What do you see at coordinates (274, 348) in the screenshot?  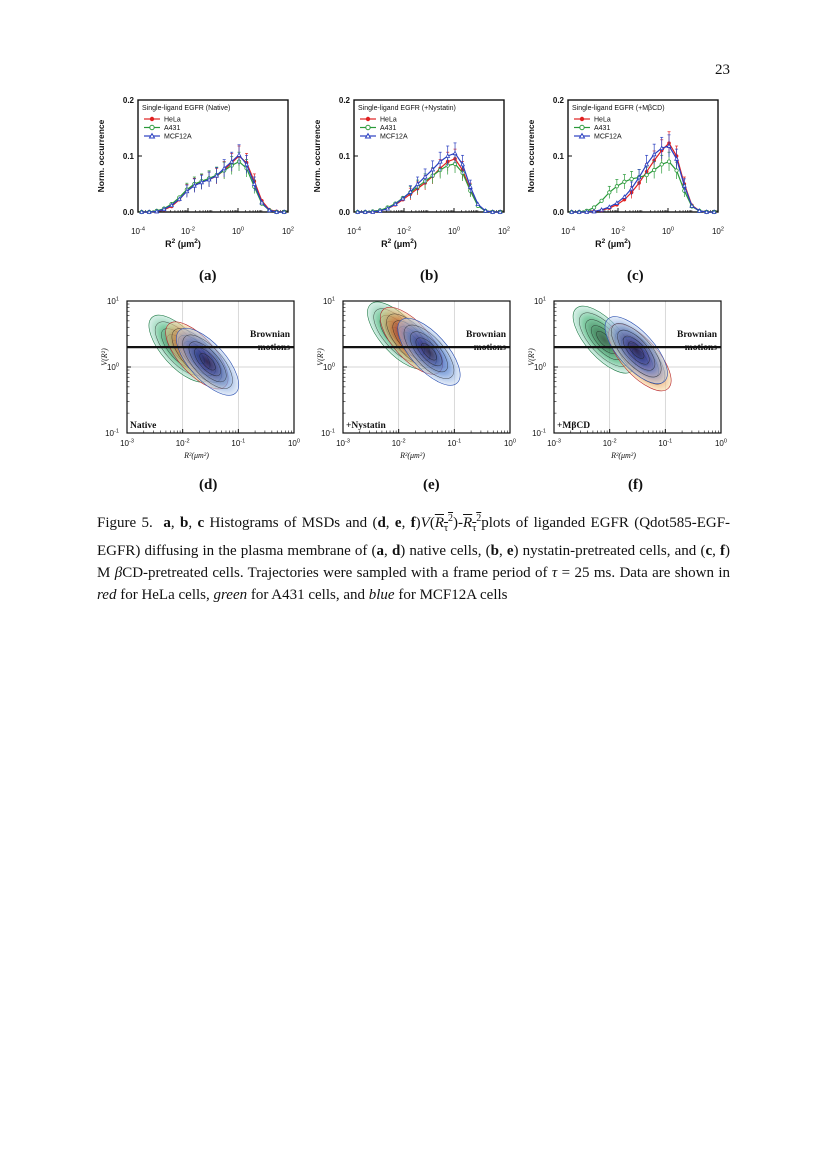 I see `brownian-label-line2: motions` at bounding box center [274, 348].